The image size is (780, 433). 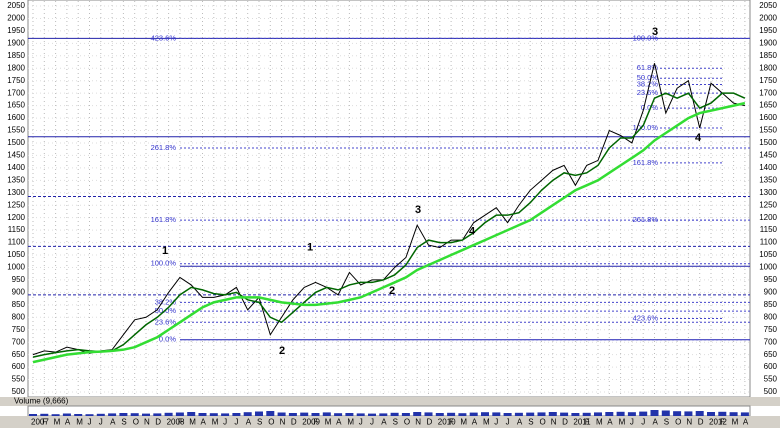 I want to click on y-tick-label: 1700, so click(x=16, y=92).